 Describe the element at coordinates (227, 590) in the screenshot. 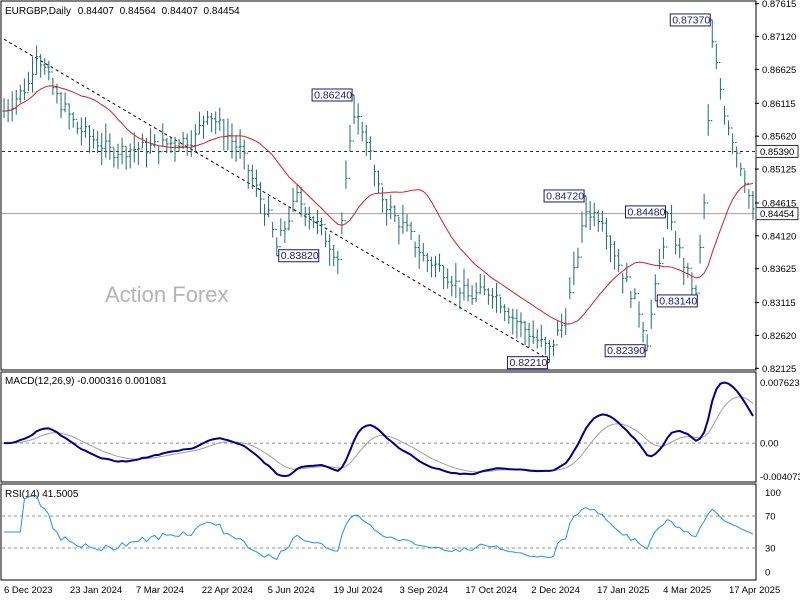

I see `x-axis-label: 22 Apr 2024` at that location.